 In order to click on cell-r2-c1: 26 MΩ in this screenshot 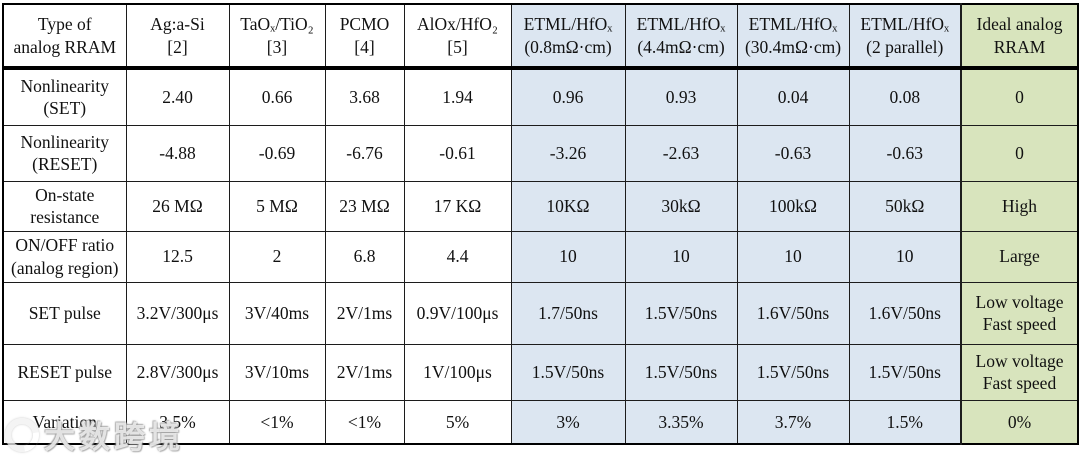, I will do `click(177, 206)`.